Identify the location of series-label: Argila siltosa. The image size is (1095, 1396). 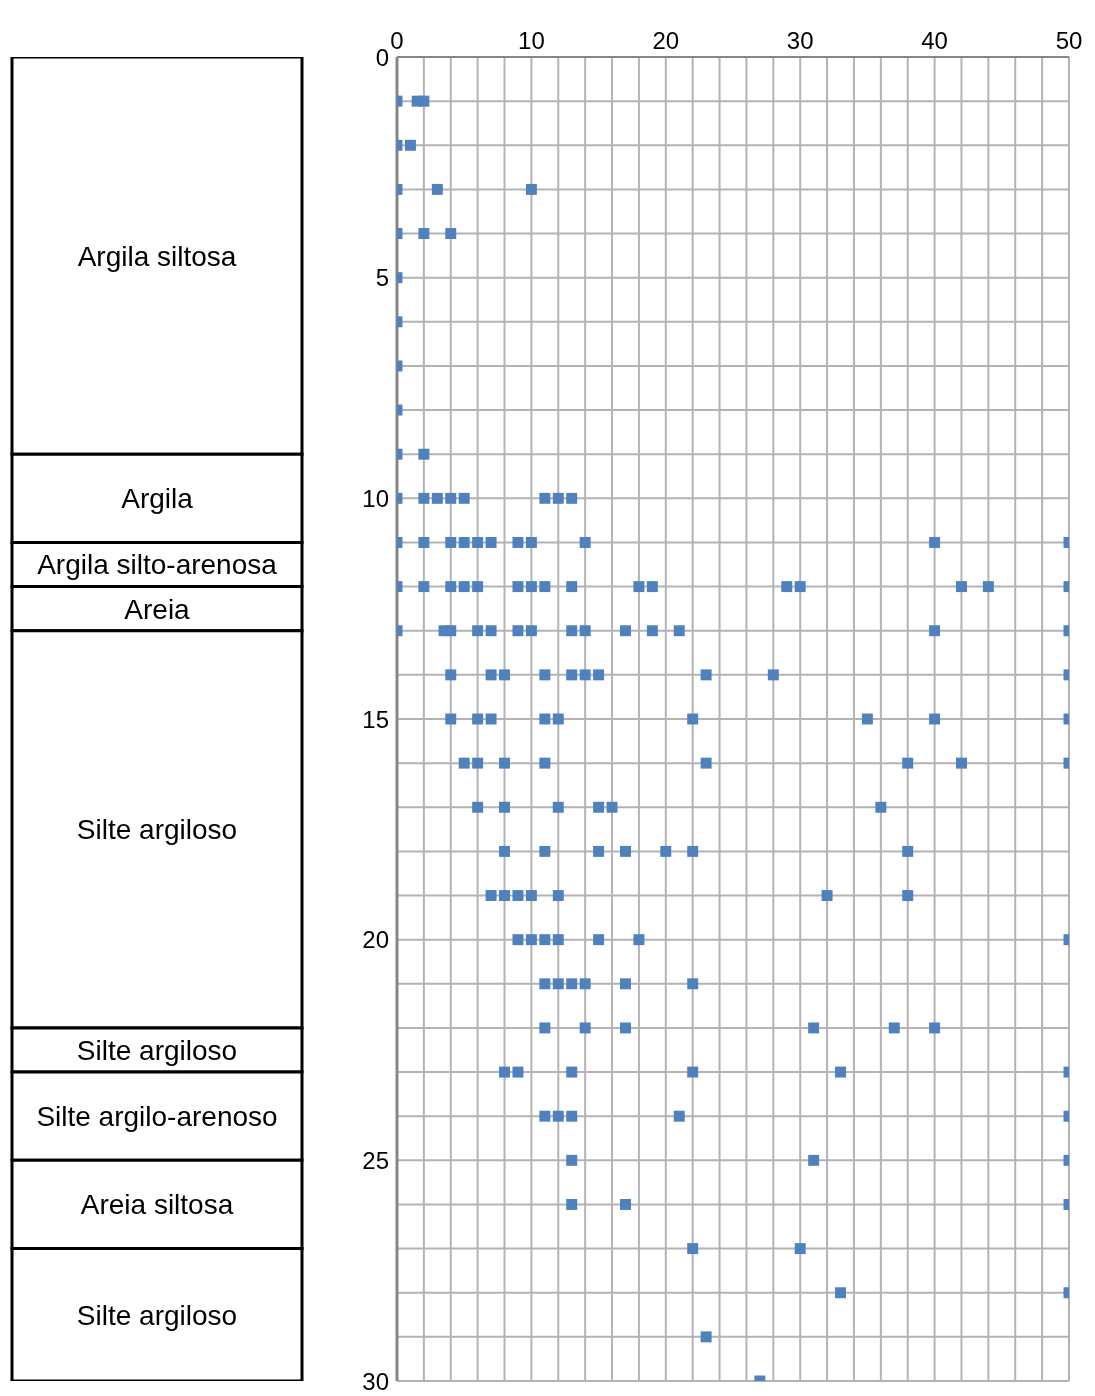
(157, 256).